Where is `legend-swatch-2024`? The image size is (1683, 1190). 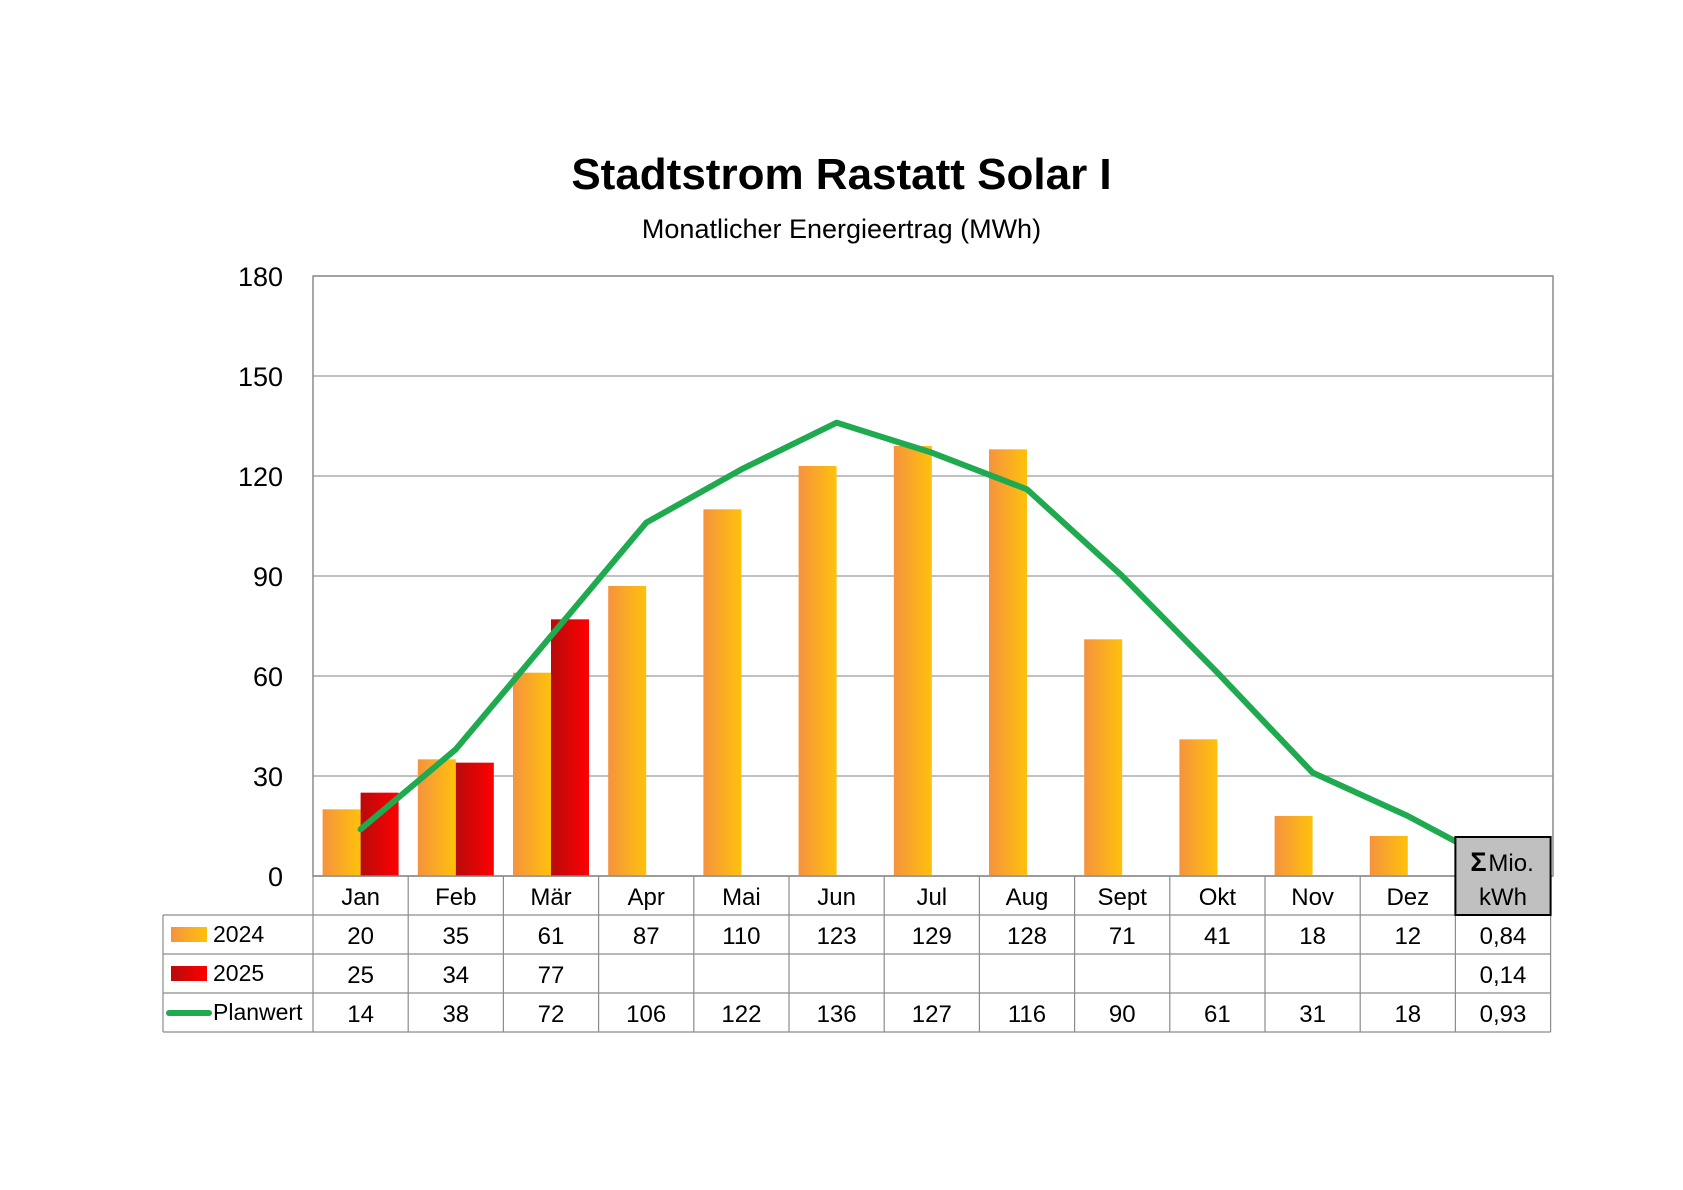
legend-swatch-2024 is located at coordinates (189, 934).